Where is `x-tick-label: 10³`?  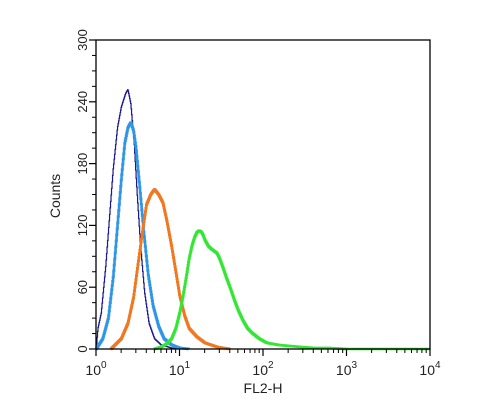
x-tick-label: 10³ is located at coordinates (347, 369).